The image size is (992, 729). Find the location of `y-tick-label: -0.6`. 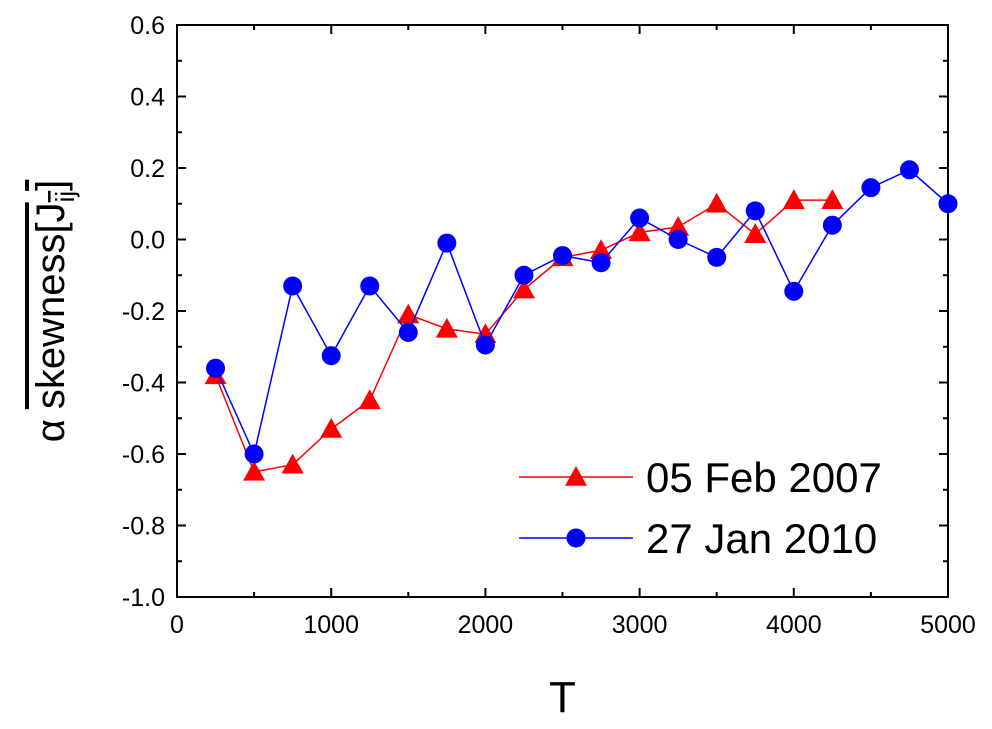

y-tick-label: -0.6 is located at coordinates (143, 455).